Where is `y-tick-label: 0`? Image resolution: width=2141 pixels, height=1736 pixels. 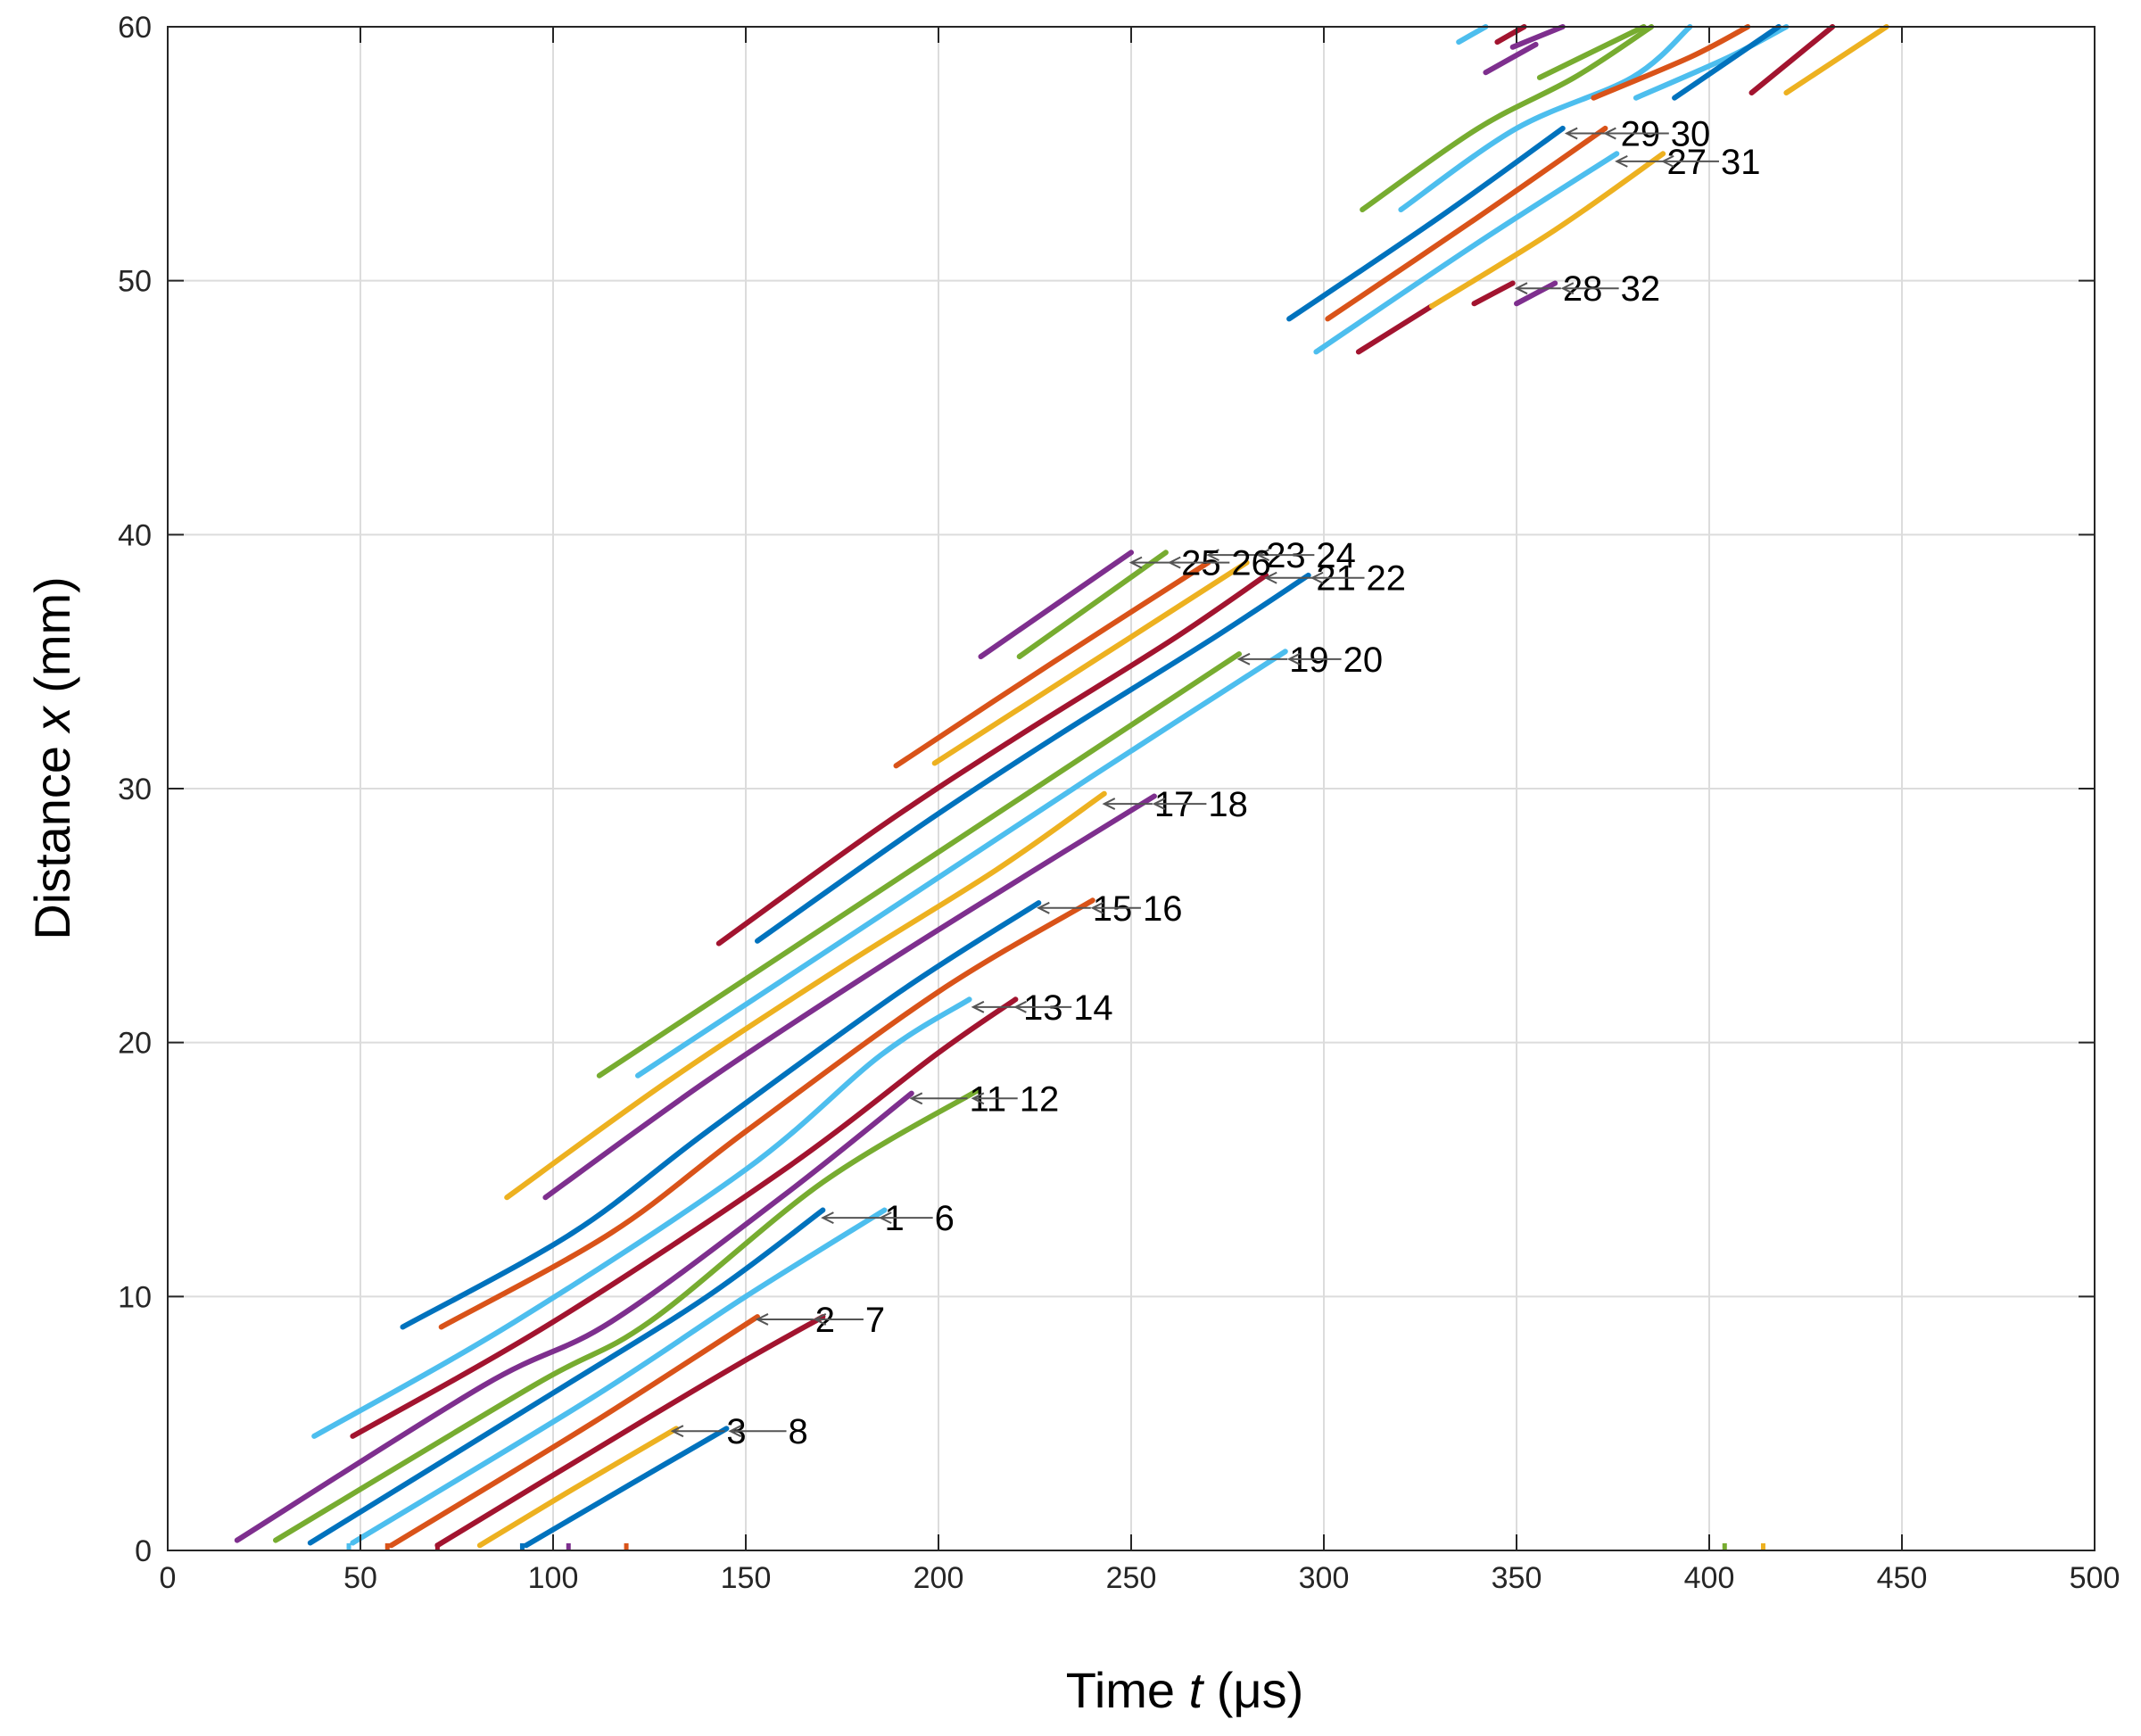
y-tick-label: 0 is located at coordinates (143, 1551).